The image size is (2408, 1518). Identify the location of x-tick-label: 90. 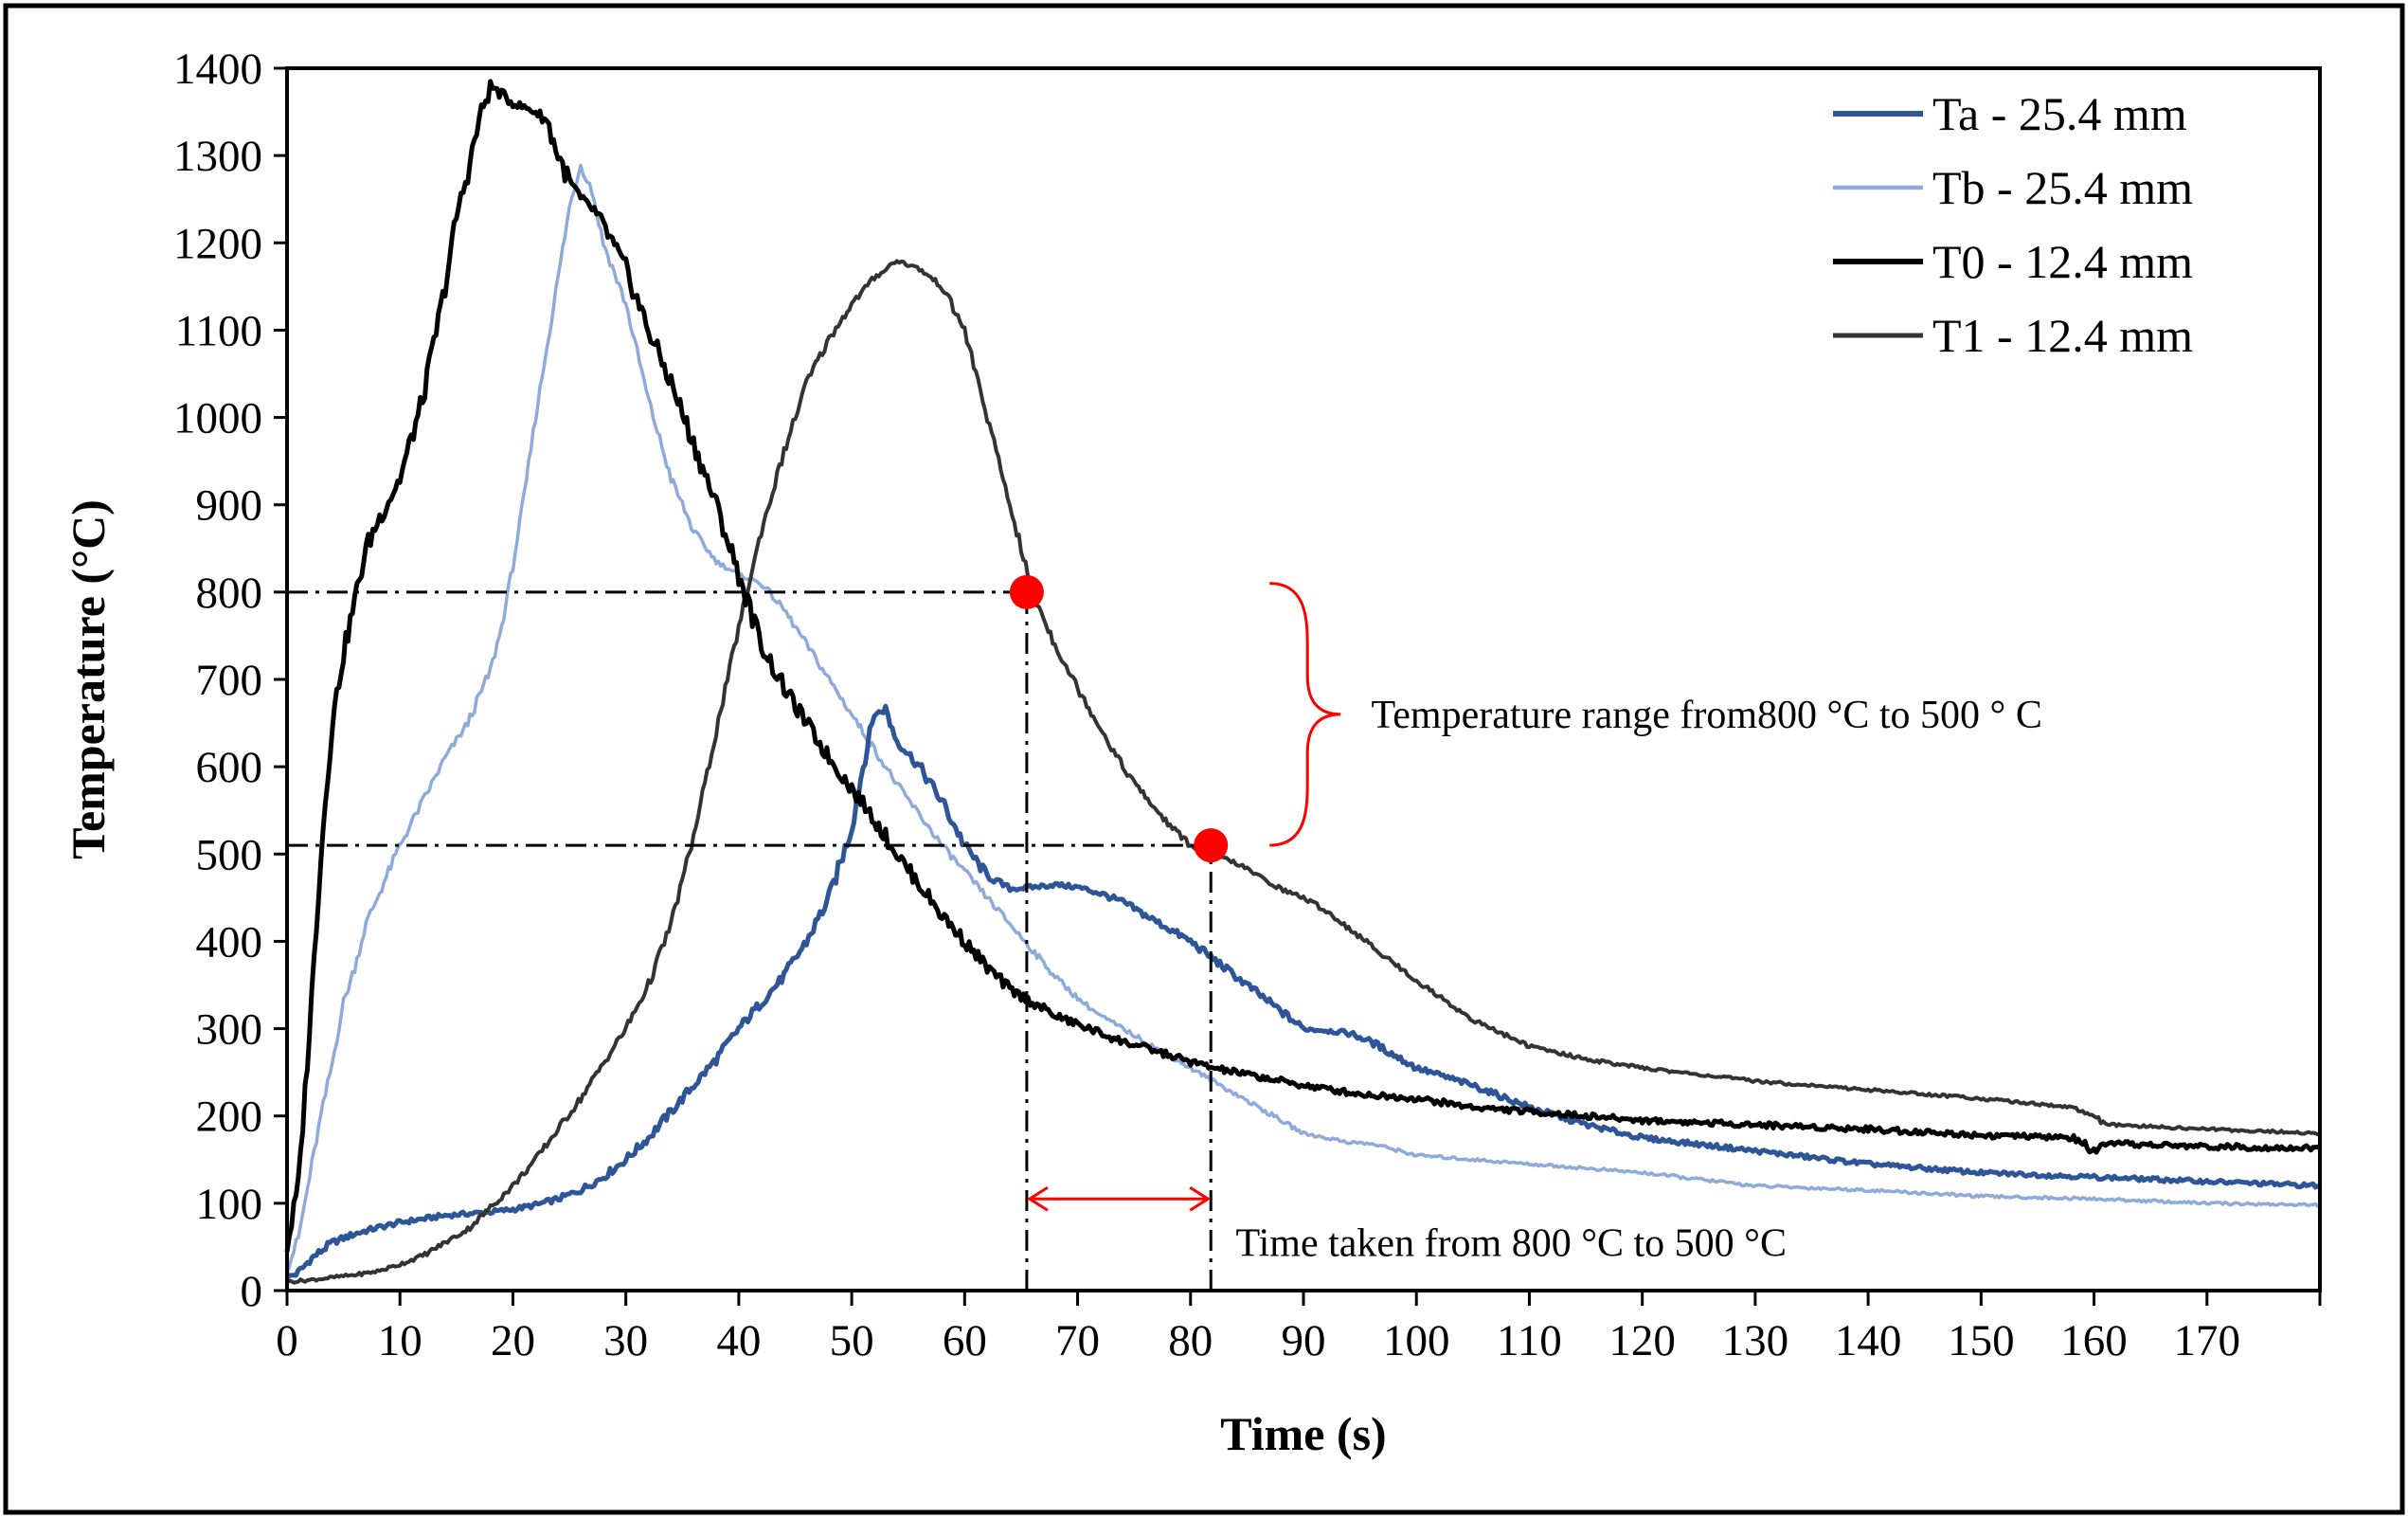
(1304, 1340).